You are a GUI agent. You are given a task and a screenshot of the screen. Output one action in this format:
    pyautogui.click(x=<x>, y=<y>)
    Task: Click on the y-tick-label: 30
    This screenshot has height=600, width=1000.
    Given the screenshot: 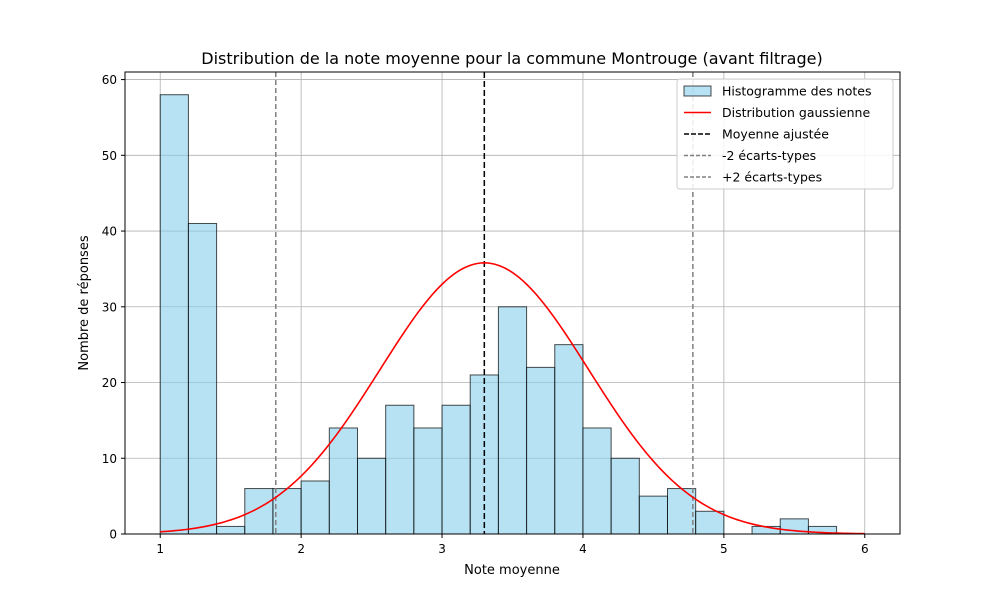 What is the action you would take?
    pyautogui.click(x=109, y=307)
    